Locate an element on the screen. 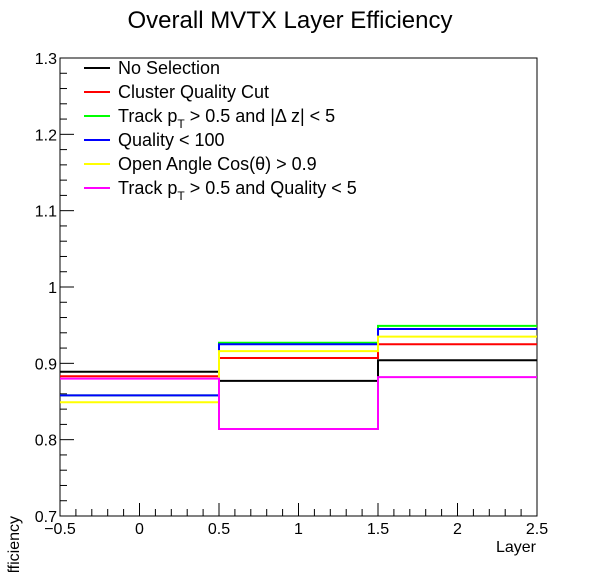 The width and height of the screenshot is (596, 572). y-tick-label: 1 is located at coordinates (52, 288).